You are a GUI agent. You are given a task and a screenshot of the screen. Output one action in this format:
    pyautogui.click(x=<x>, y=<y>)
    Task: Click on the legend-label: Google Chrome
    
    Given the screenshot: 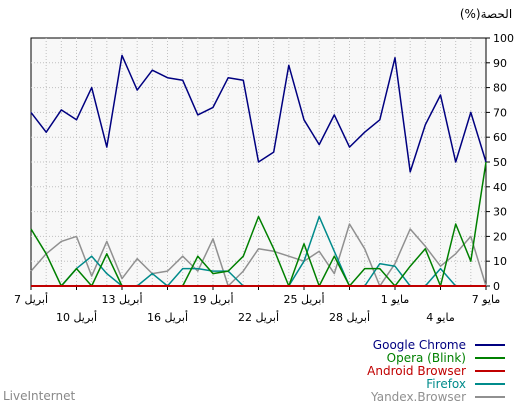 What is the action you would take?
    pyautogui.click(x=419, y=345)
    